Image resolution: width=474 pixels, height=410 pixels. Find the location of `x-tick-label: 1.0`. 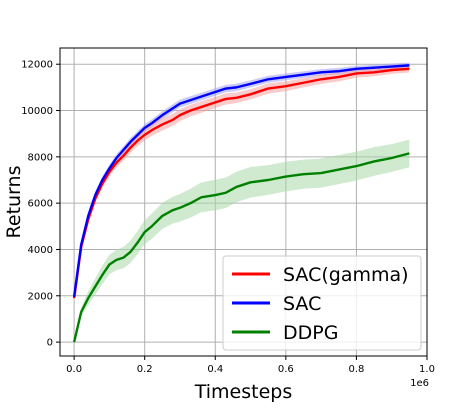

x-tick-label: 1.0 is located at coordinates (427, 369).